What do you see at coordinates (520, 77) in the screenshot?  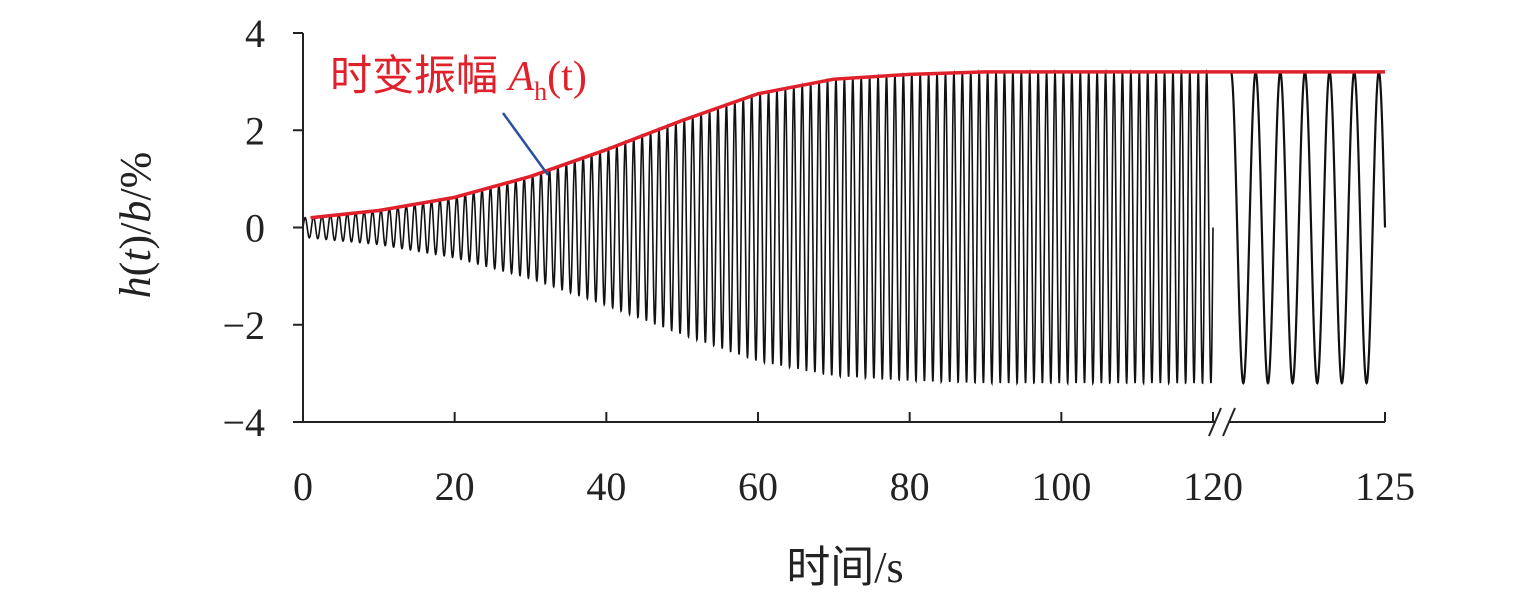 I see `annotation-symbol: A` at bounding box center [520, 77].